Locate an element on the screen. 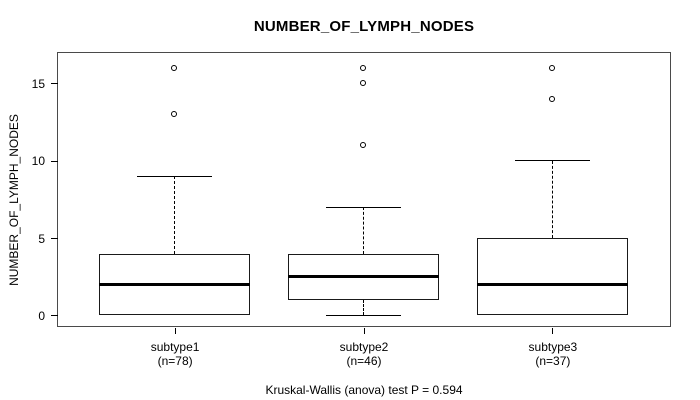 This screenshot has width=700, height=400. iqr-box is located at coordinates (552, 277).